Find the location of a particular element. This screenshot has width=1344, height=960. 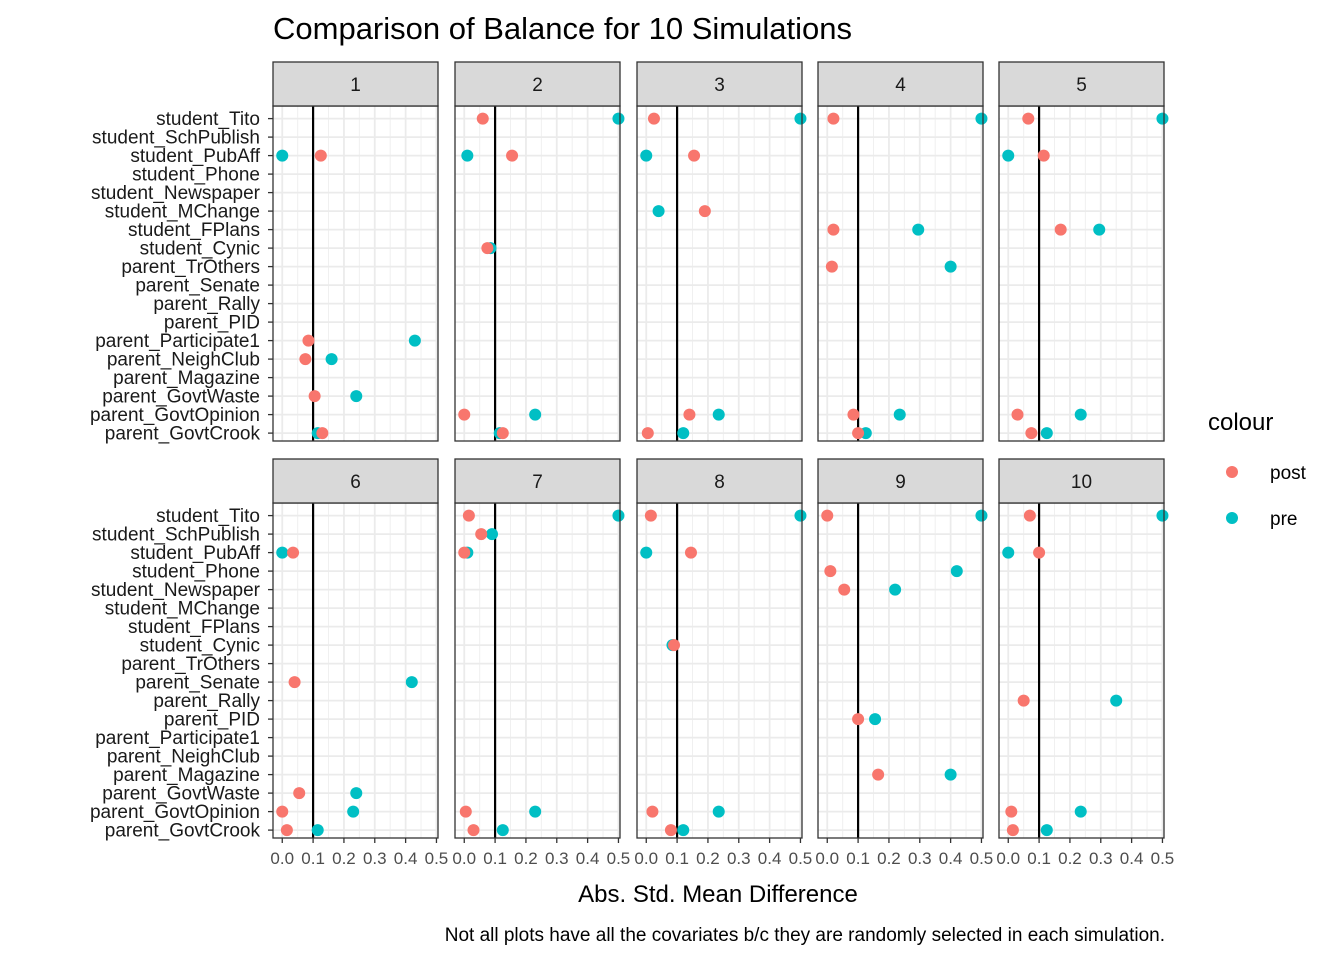

panel-strip-label: 6 is located at coordinates (355, 482).